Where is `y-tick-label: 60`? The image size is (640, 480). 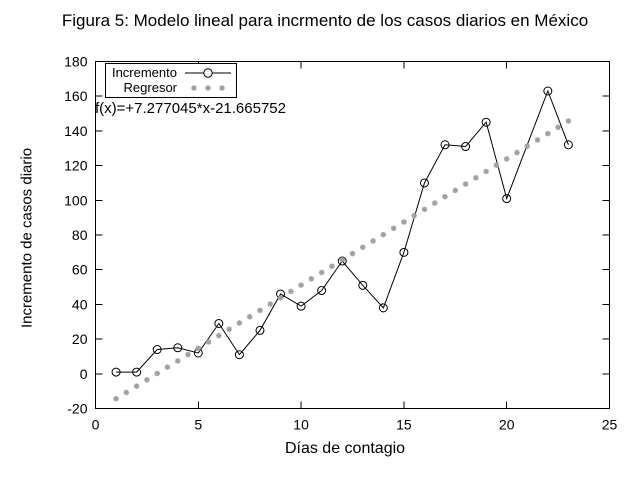 y-tick-label: 60 is located at coordinates (80, 270).